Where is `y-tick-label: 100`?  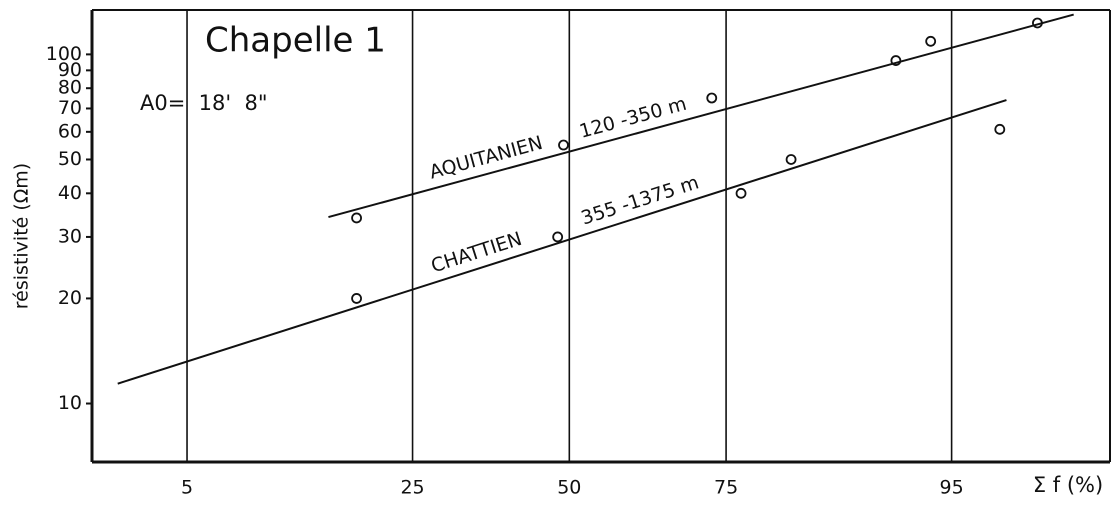 y-tick-label: 100 is located at coordinates (64, 54).